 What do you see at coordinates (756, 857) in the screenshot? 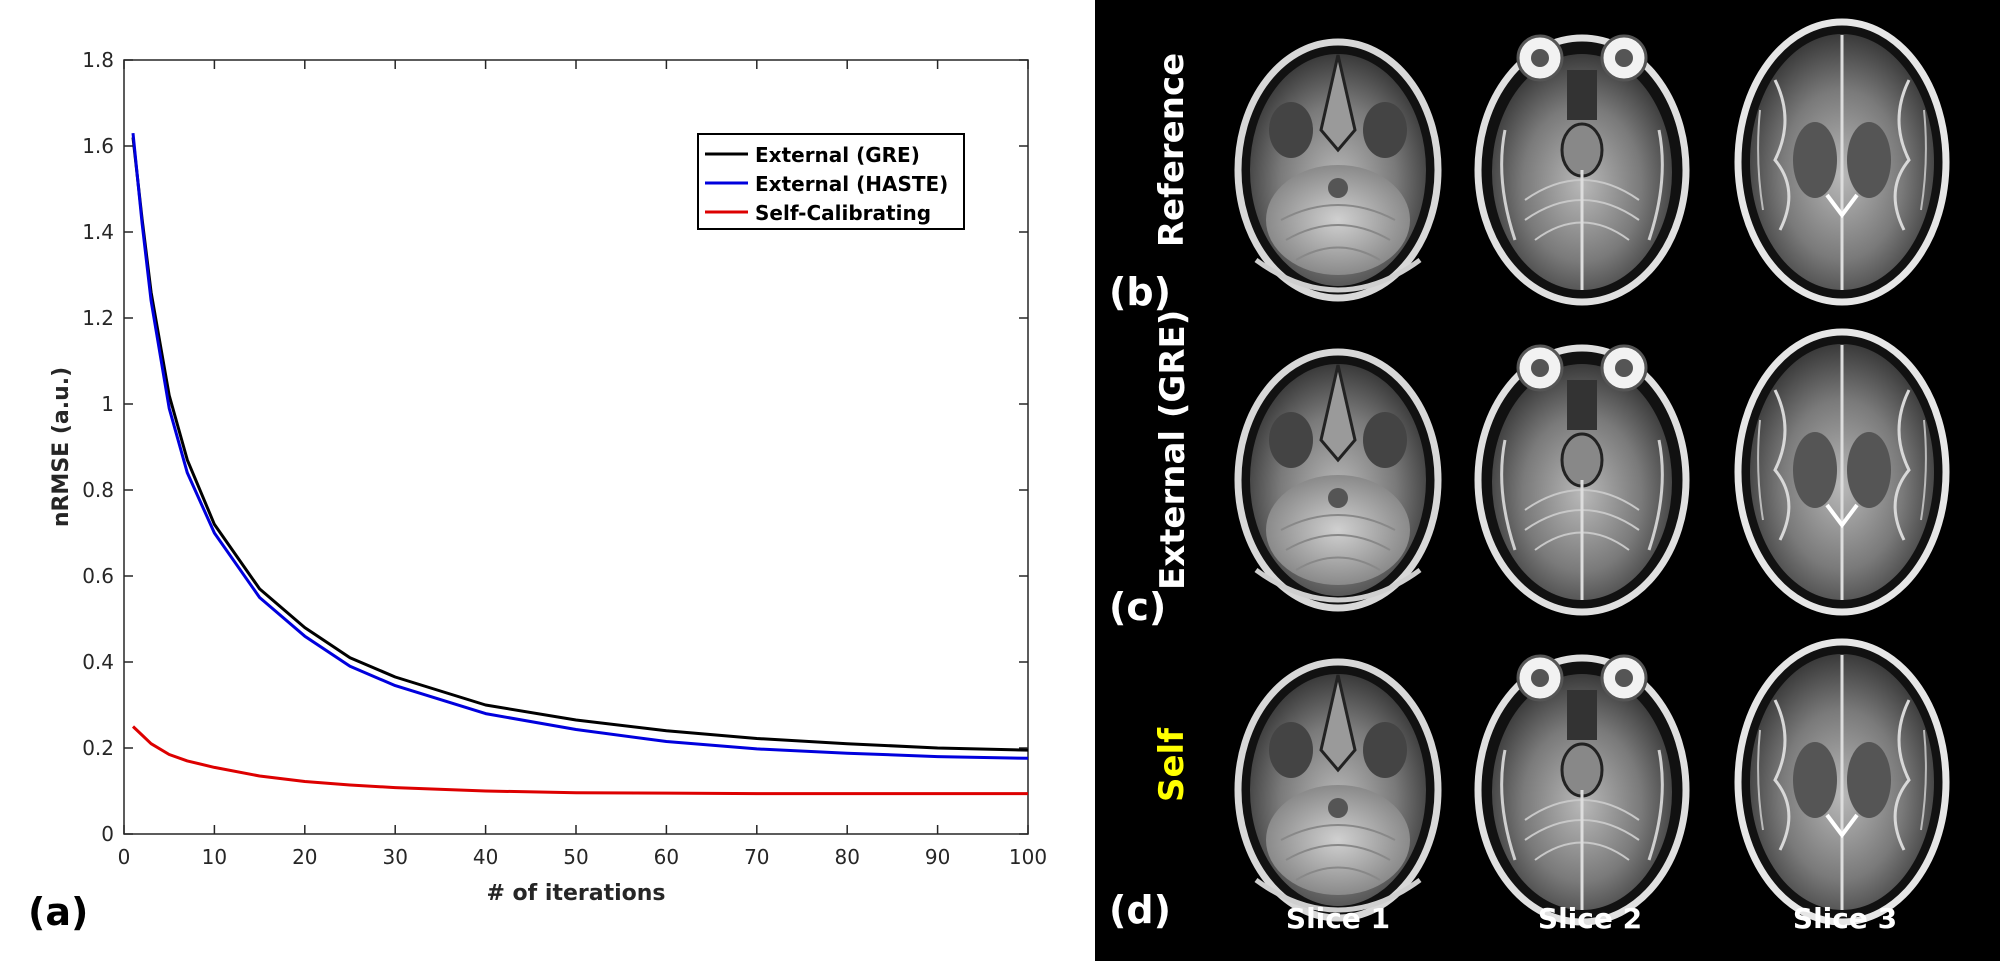
I see `x-tick-label: 70` at bounding box center [756, 857].